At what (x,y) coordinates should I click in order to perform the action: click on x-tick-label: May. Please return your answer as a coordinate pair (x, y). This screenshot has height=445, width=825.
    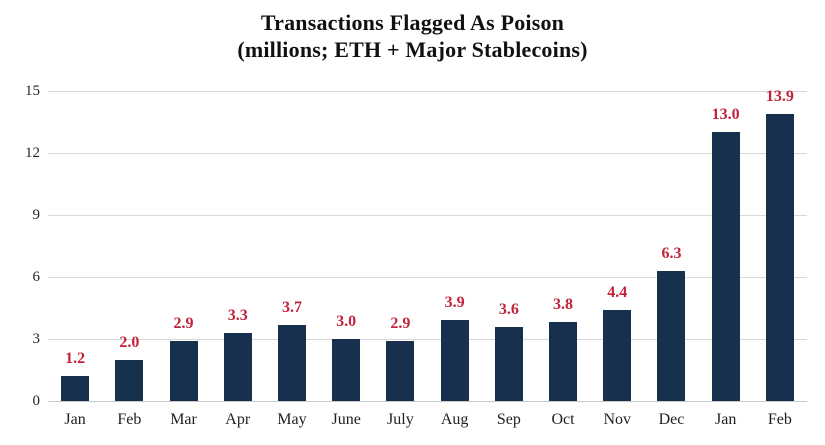
    Looking at the image, I should click on (292, 419).